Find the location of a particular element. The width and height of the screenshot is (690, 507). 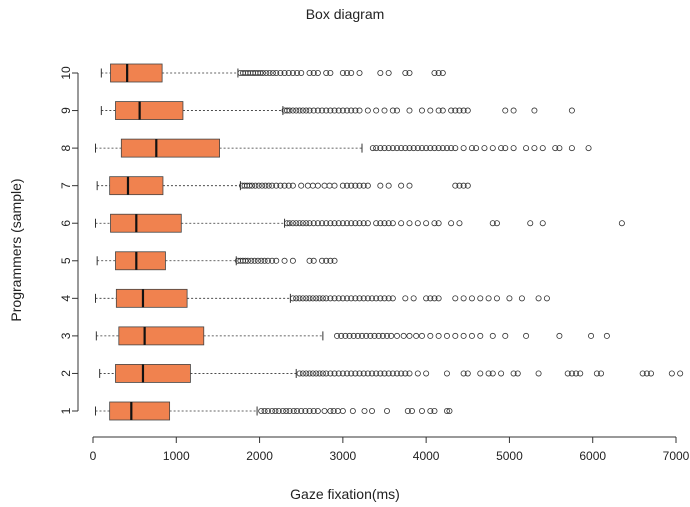

y-tick-label: 9 is located at coordinates (66, 110).